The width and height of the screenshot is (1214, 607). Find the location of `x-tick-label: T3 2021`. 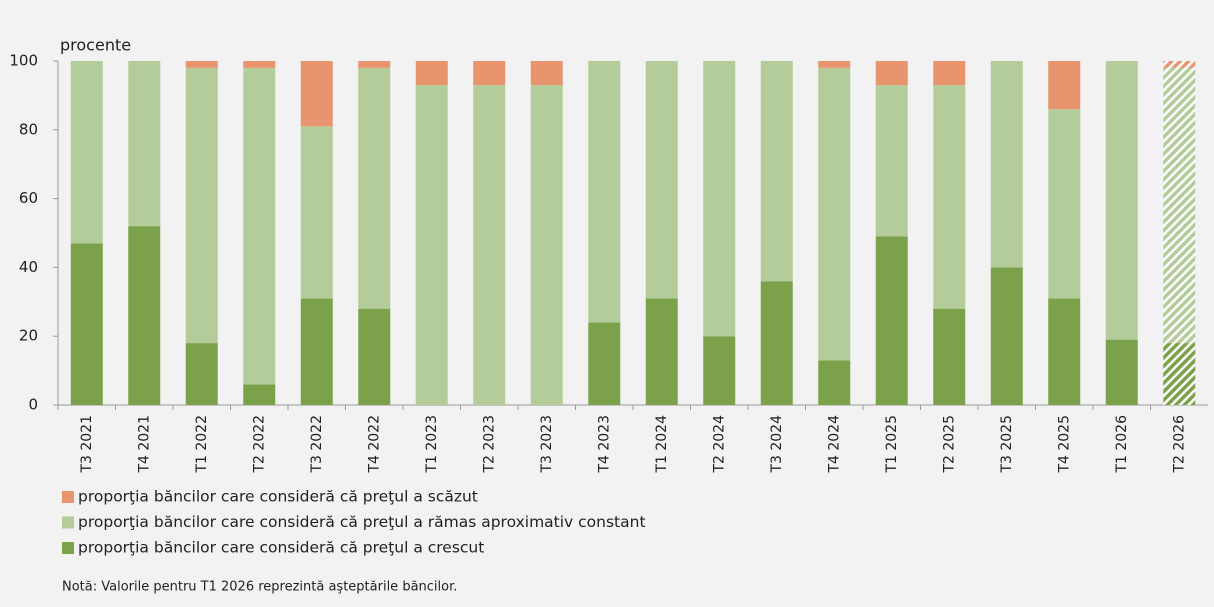

x-tick-label: T3 2021 is located at coordinates (87, 444).